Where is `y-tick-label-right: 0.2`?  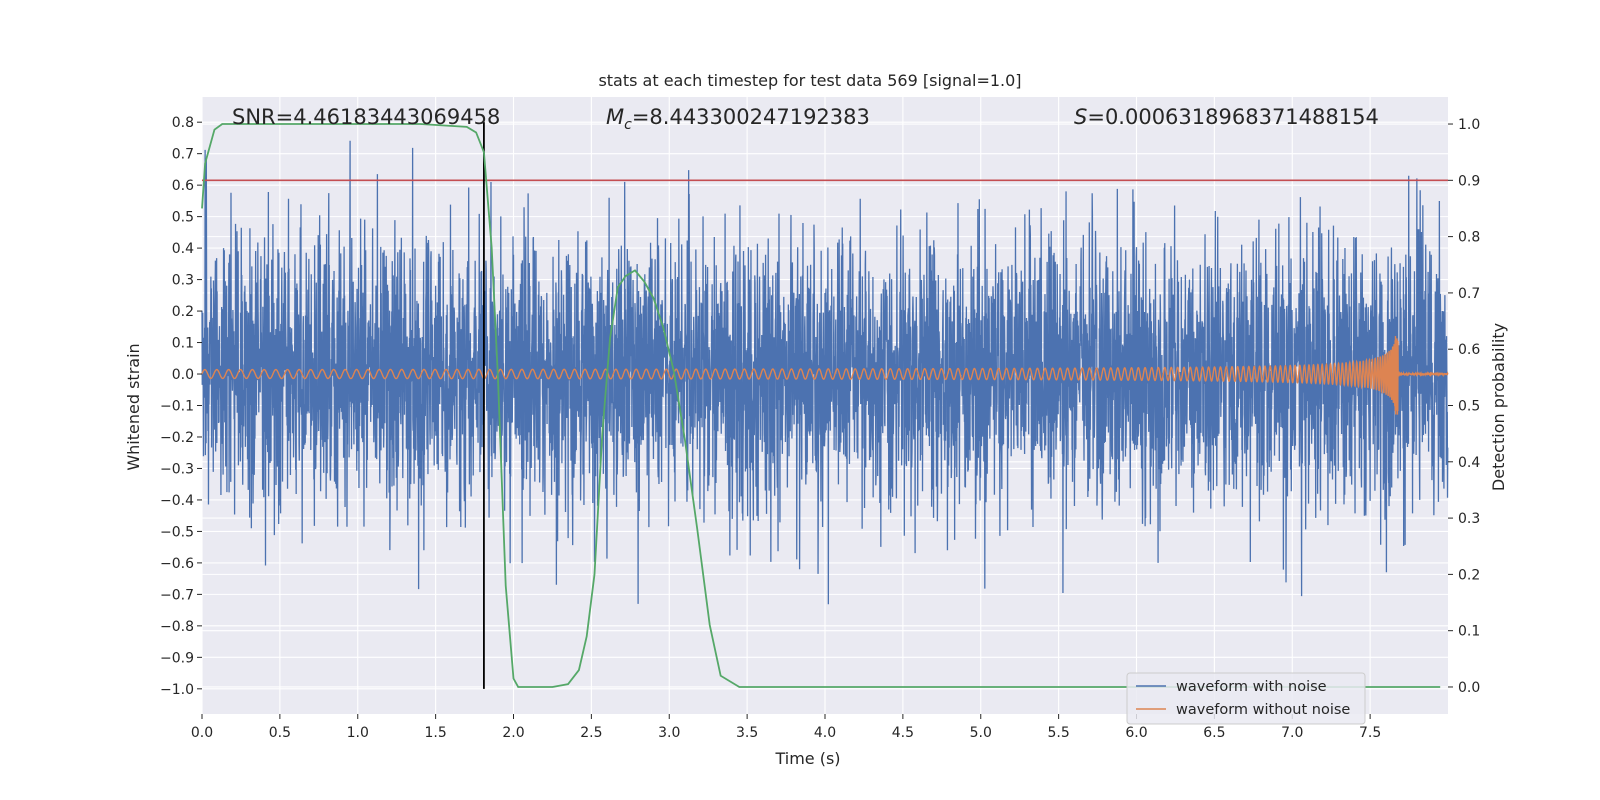 y-tick-label-right: 0.2 is located at coordinates (1469, 575).